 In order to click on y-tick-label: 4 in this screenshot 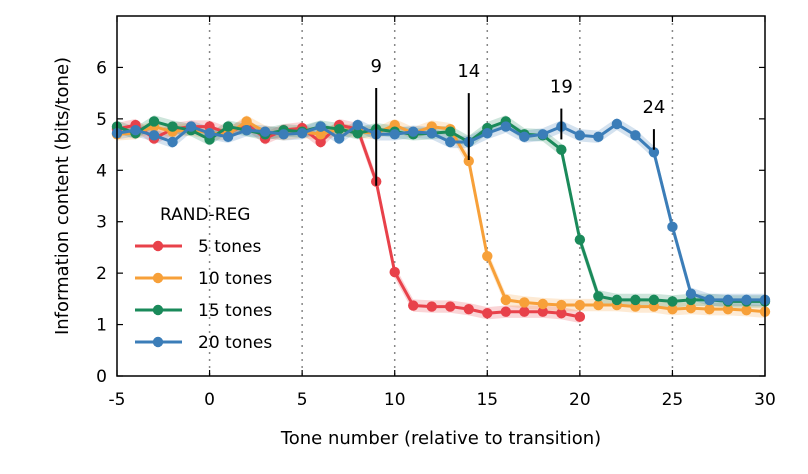, I will do `click(101, 171)`.